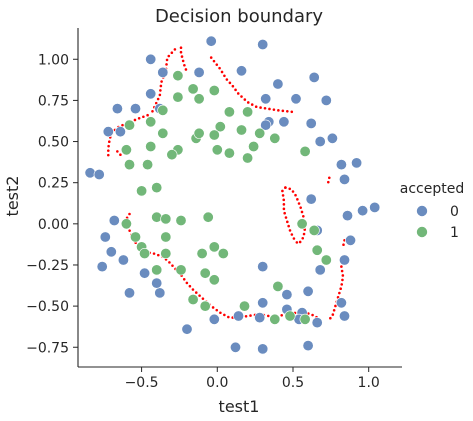  What do you see at coordinates (454, 212) in the screenshot?
I see `legend-label-0: 0` at bounding box center [454, 212].